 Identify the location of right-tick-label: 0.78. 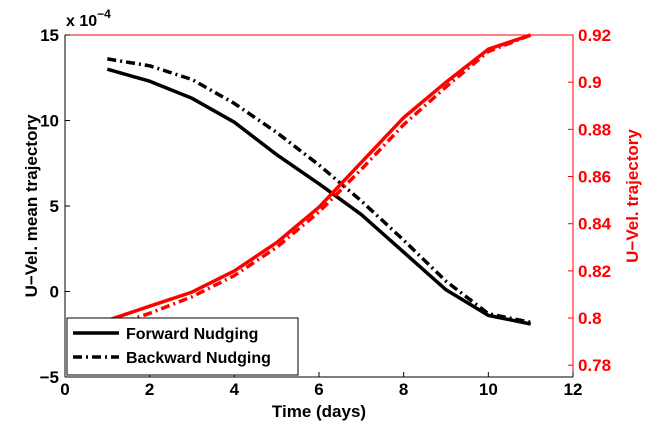
(594, 365).